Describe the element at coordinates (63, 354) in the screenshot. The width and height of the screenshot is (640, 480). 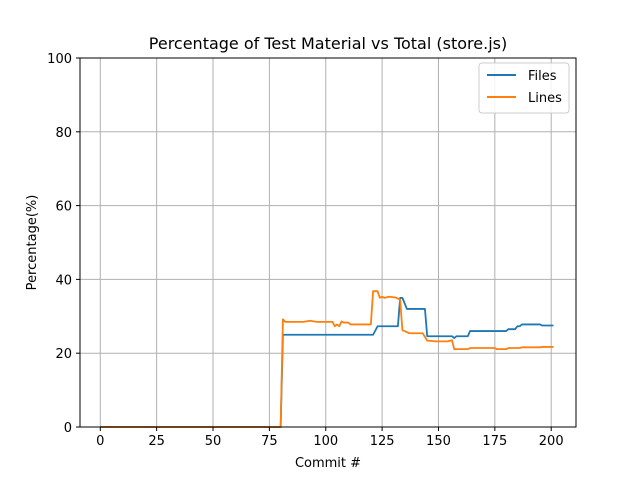
I see `y-tick-label: 20` at that location.